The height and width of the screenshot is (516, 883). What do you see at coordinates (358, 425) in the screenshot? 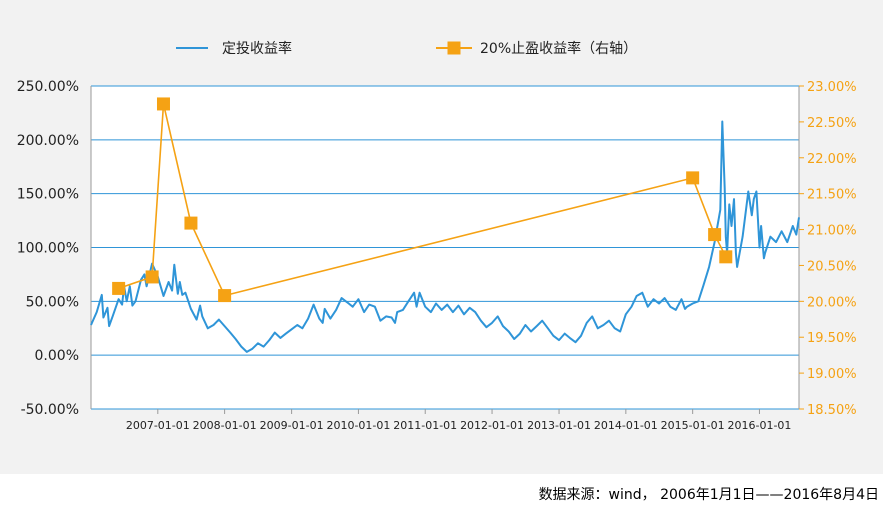
I see `x-tick-label: 2010-01-01` at bounding box center [358, 425].